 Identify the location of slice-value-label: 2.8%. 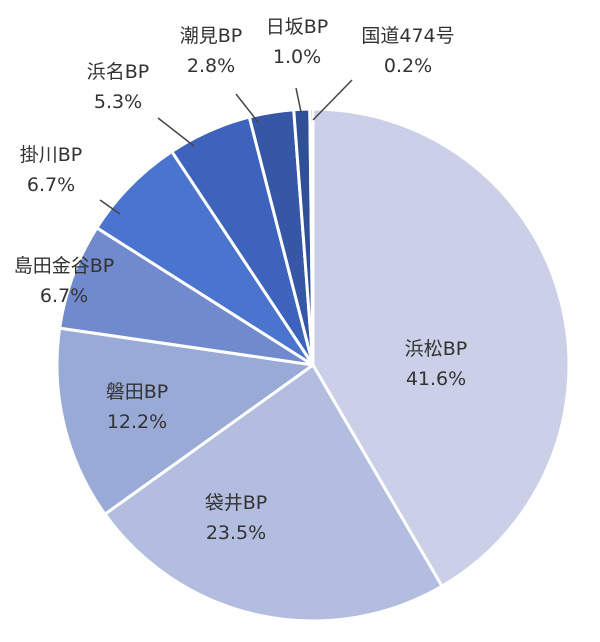
(211, 66).